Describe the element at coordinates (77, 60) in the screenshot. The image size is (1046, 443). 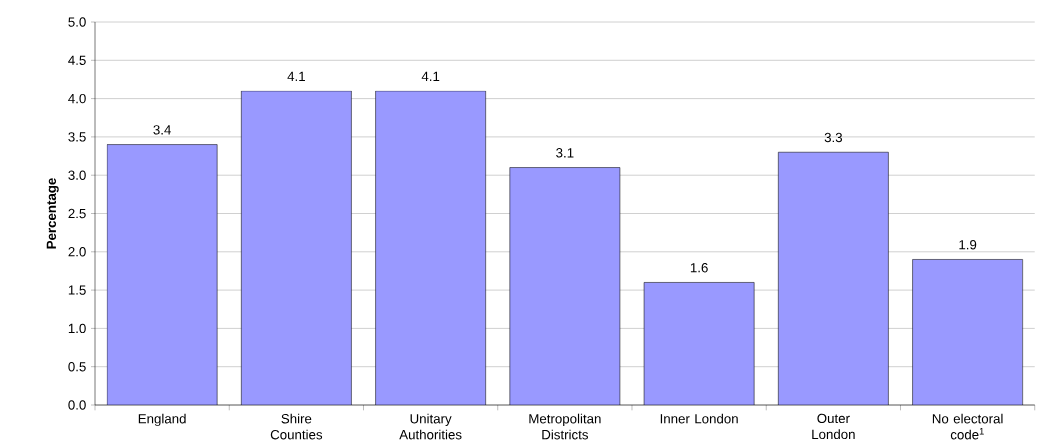
I see `y-tick-label: 4.5` at that location.